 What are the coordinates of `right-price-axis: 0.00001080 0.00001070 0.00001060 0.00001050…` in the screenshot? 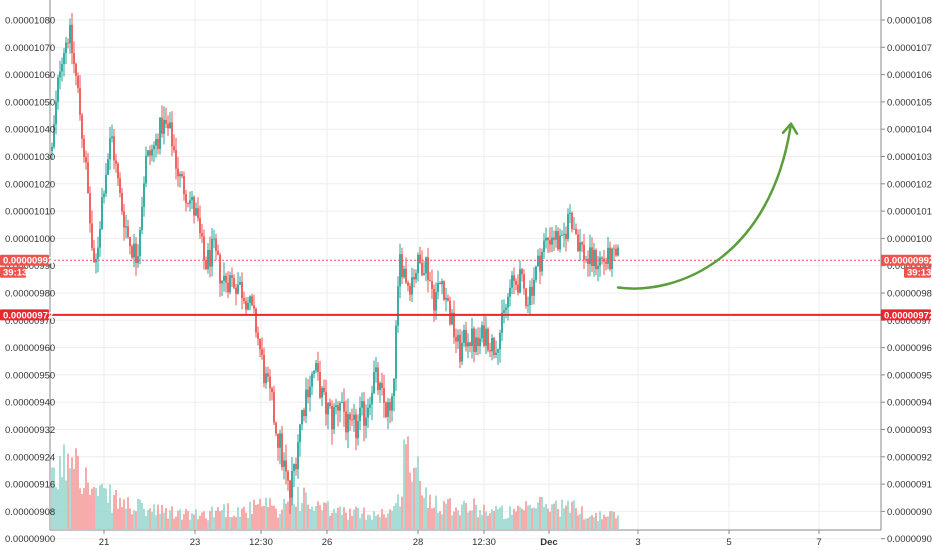 It's located at (906, 280).